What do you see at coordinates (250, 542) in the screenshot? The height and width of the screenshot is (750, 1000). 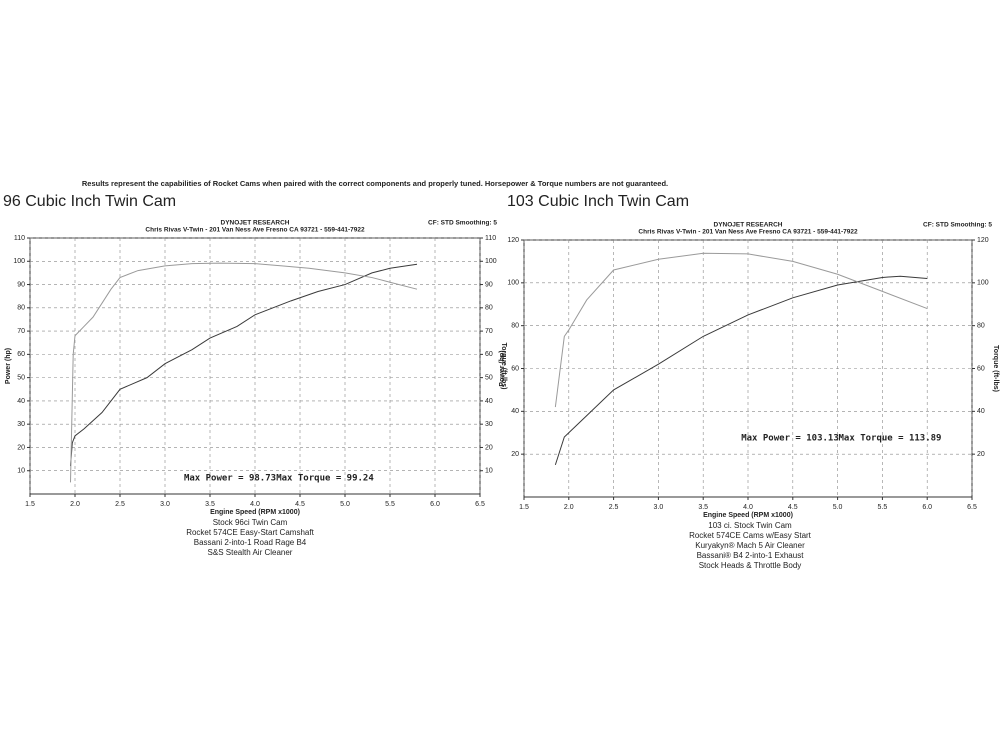 I see `note: Bassani 2-into-1 Road Rage B4` at bounding box center [250, 542].